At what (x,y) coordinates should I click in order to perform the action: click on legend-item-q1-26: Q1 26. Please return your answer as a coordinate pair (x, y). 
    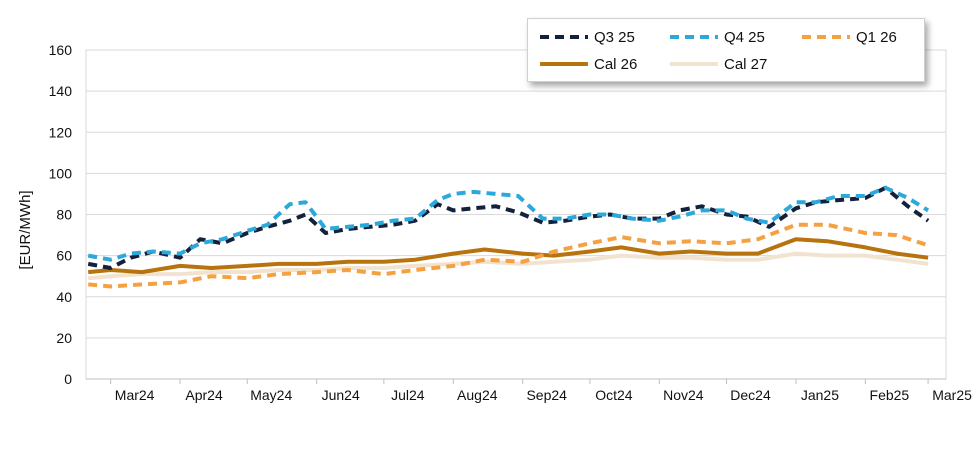
    Looking at the image, I should click on (848, 37).